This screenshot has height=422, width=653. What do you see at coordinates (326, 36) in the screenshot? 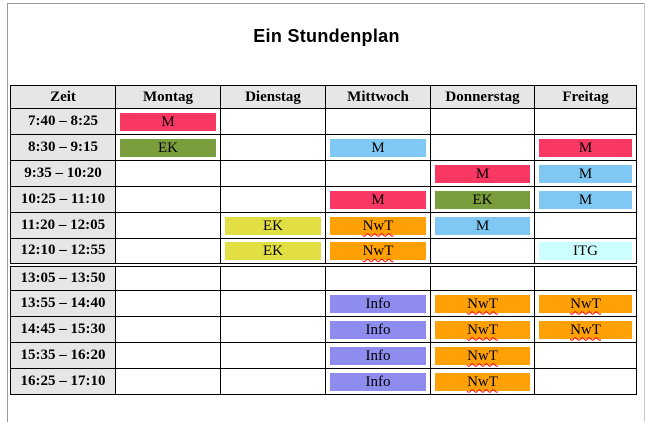
I see `page-title: Ein Stundenplan` at bounding box center [326, 36].